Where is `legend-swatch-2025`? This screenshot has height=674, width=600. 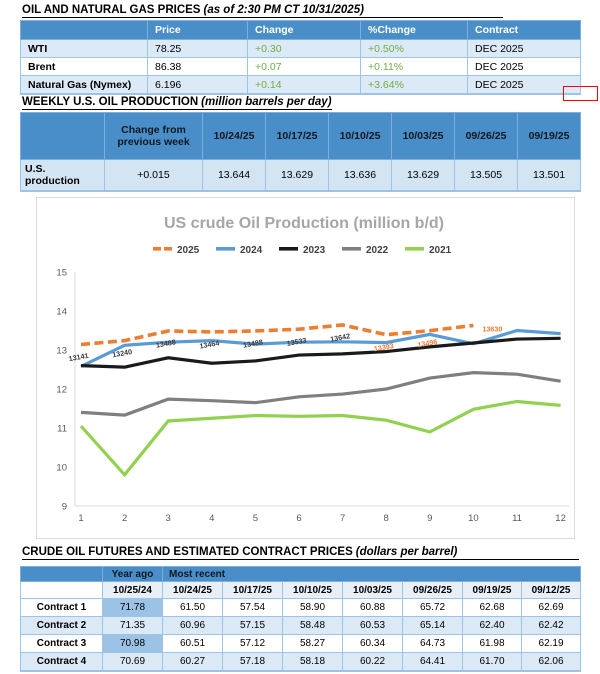
legend-swatch-2025 is located at coordinates (157, 249).